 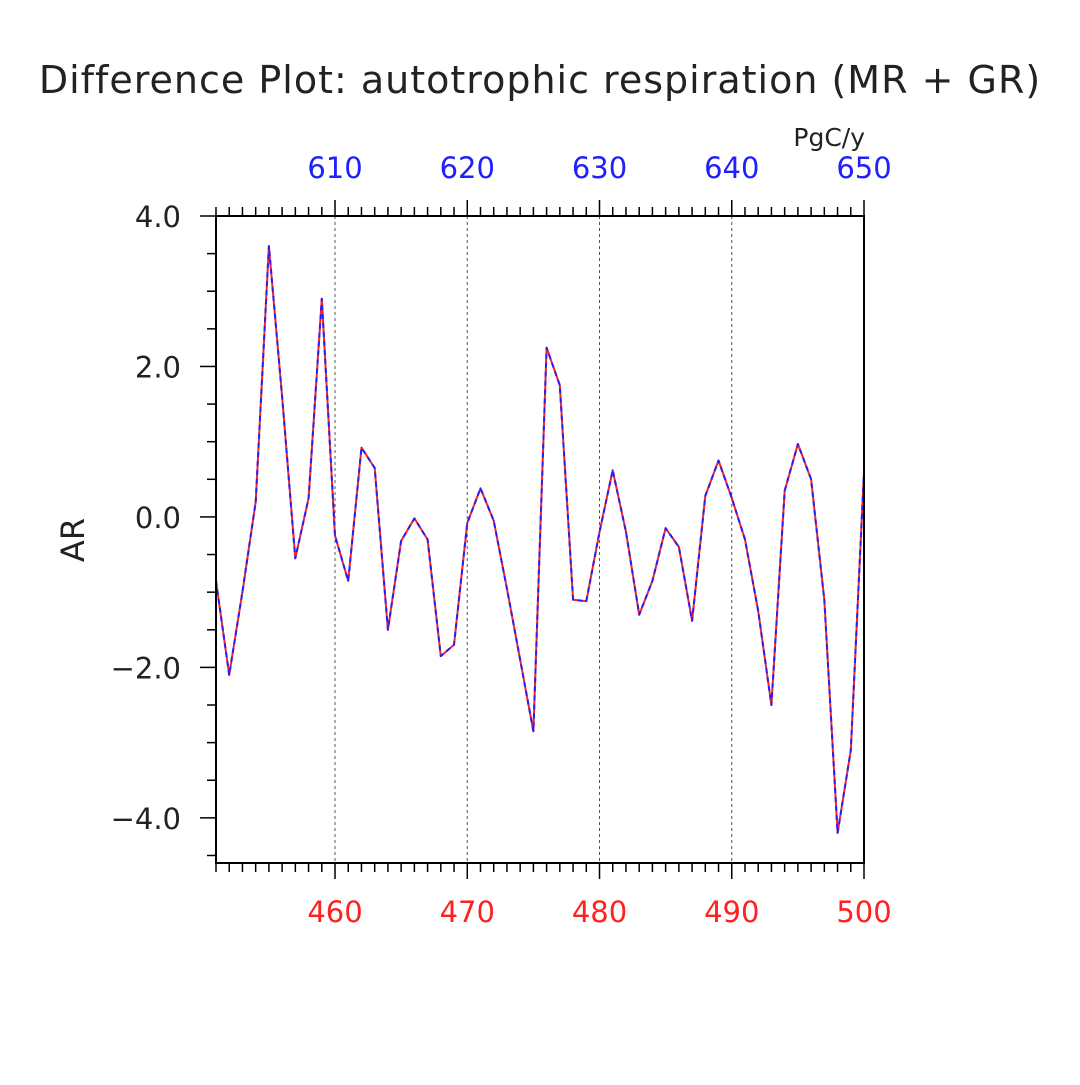 What do you see at coordinates (731, 912) in the screenshot?
I see `x-tick-label: 490` at bounding box center [731, 912].